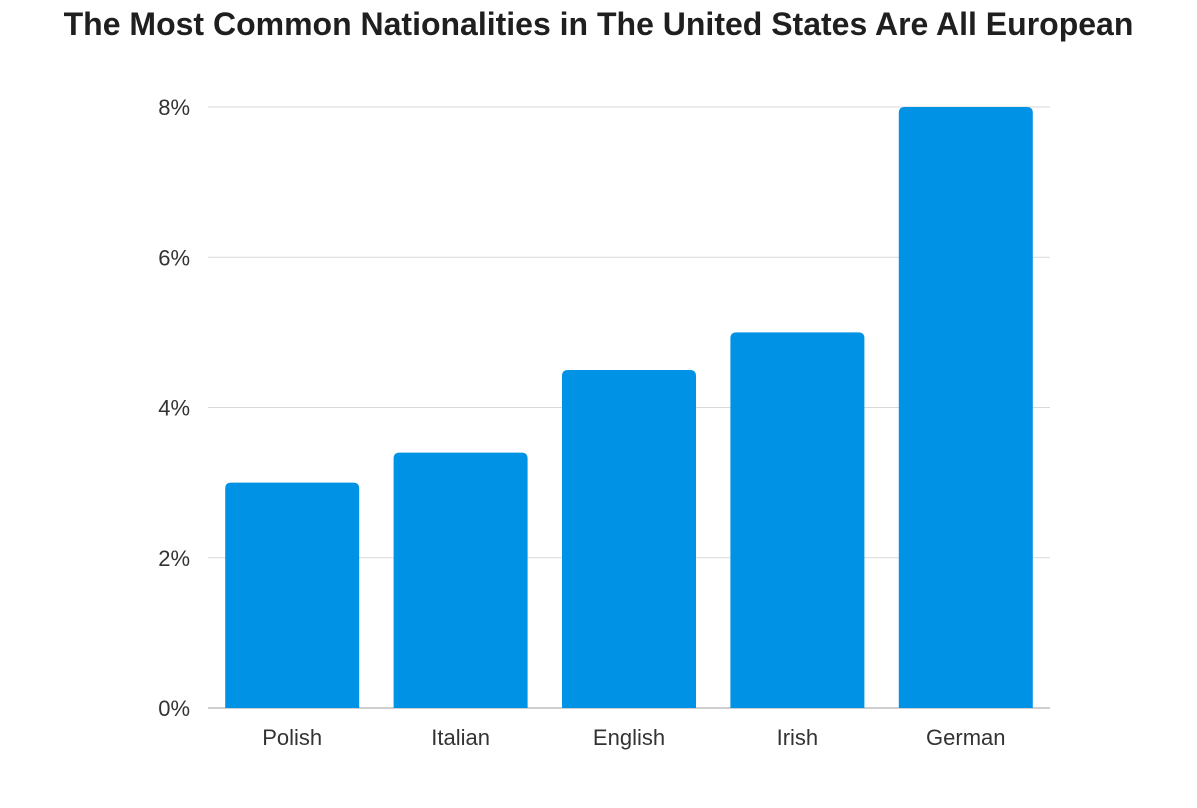 This screenshot has height=808, width=1197. What do you see at coordinates (629, 538) in the screenshot?
I see `bar-english` at bounding box center [629, 538].